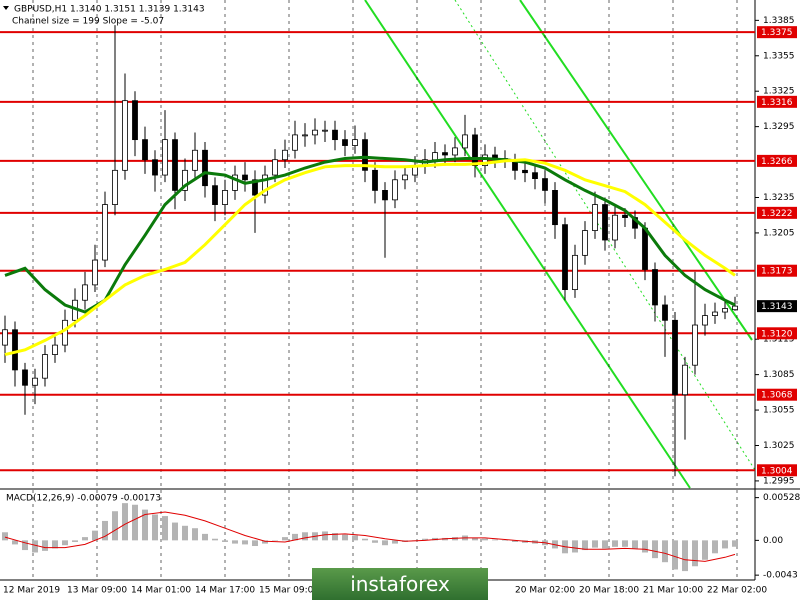  I want to click on last-price-box, so click(777, 306).